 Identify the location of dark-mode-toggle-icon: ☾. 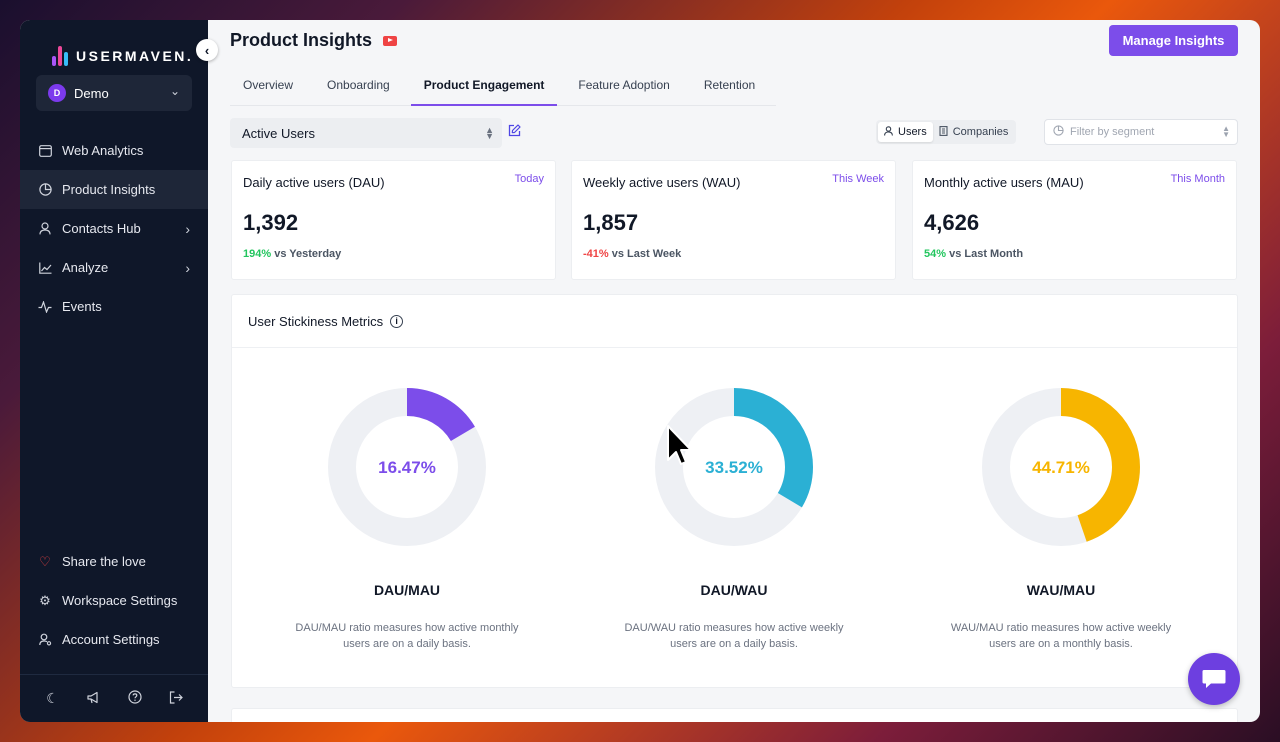
(52, 698).